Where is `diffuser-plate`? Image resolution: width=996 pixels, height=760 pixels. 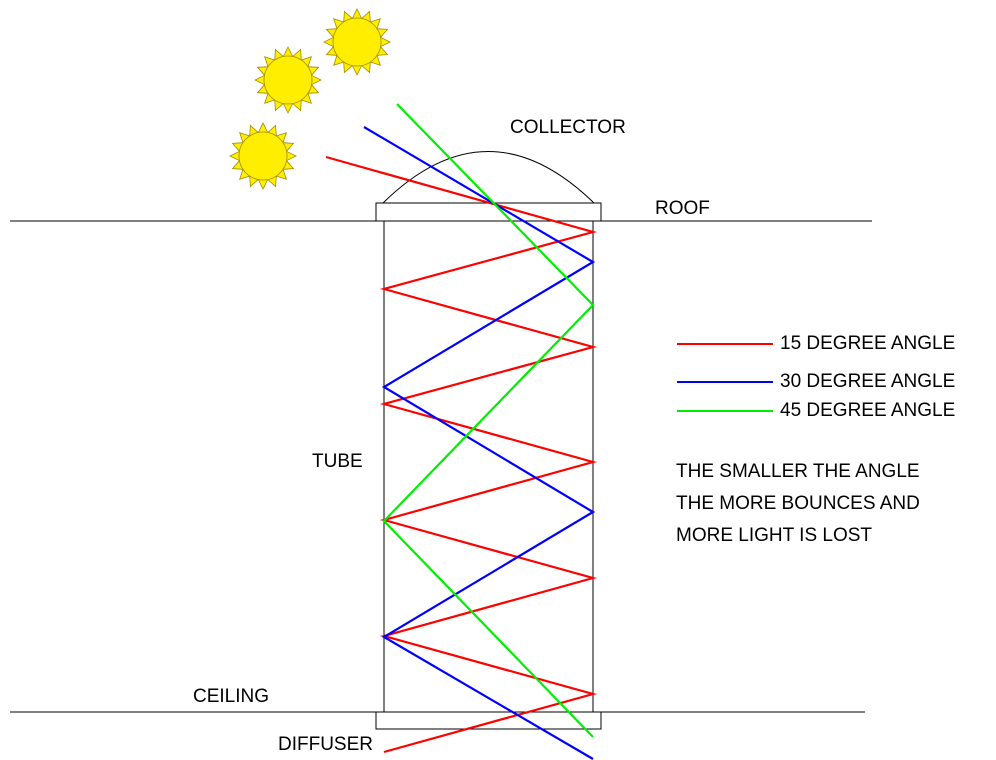 diffuser-plate is located at coordinates (488, 720).